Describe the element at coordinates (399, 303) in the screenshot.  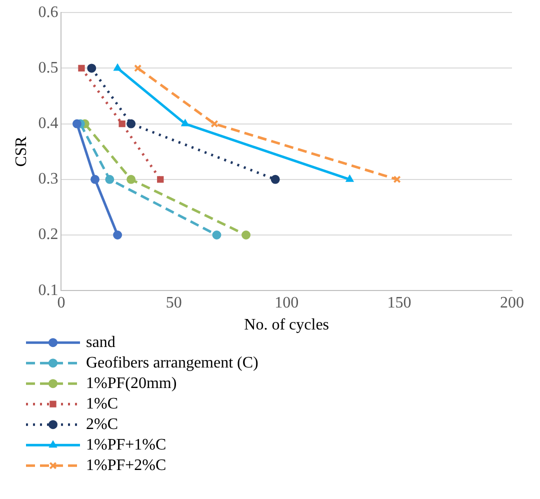
I see `x-tick-label: 150` at that location.